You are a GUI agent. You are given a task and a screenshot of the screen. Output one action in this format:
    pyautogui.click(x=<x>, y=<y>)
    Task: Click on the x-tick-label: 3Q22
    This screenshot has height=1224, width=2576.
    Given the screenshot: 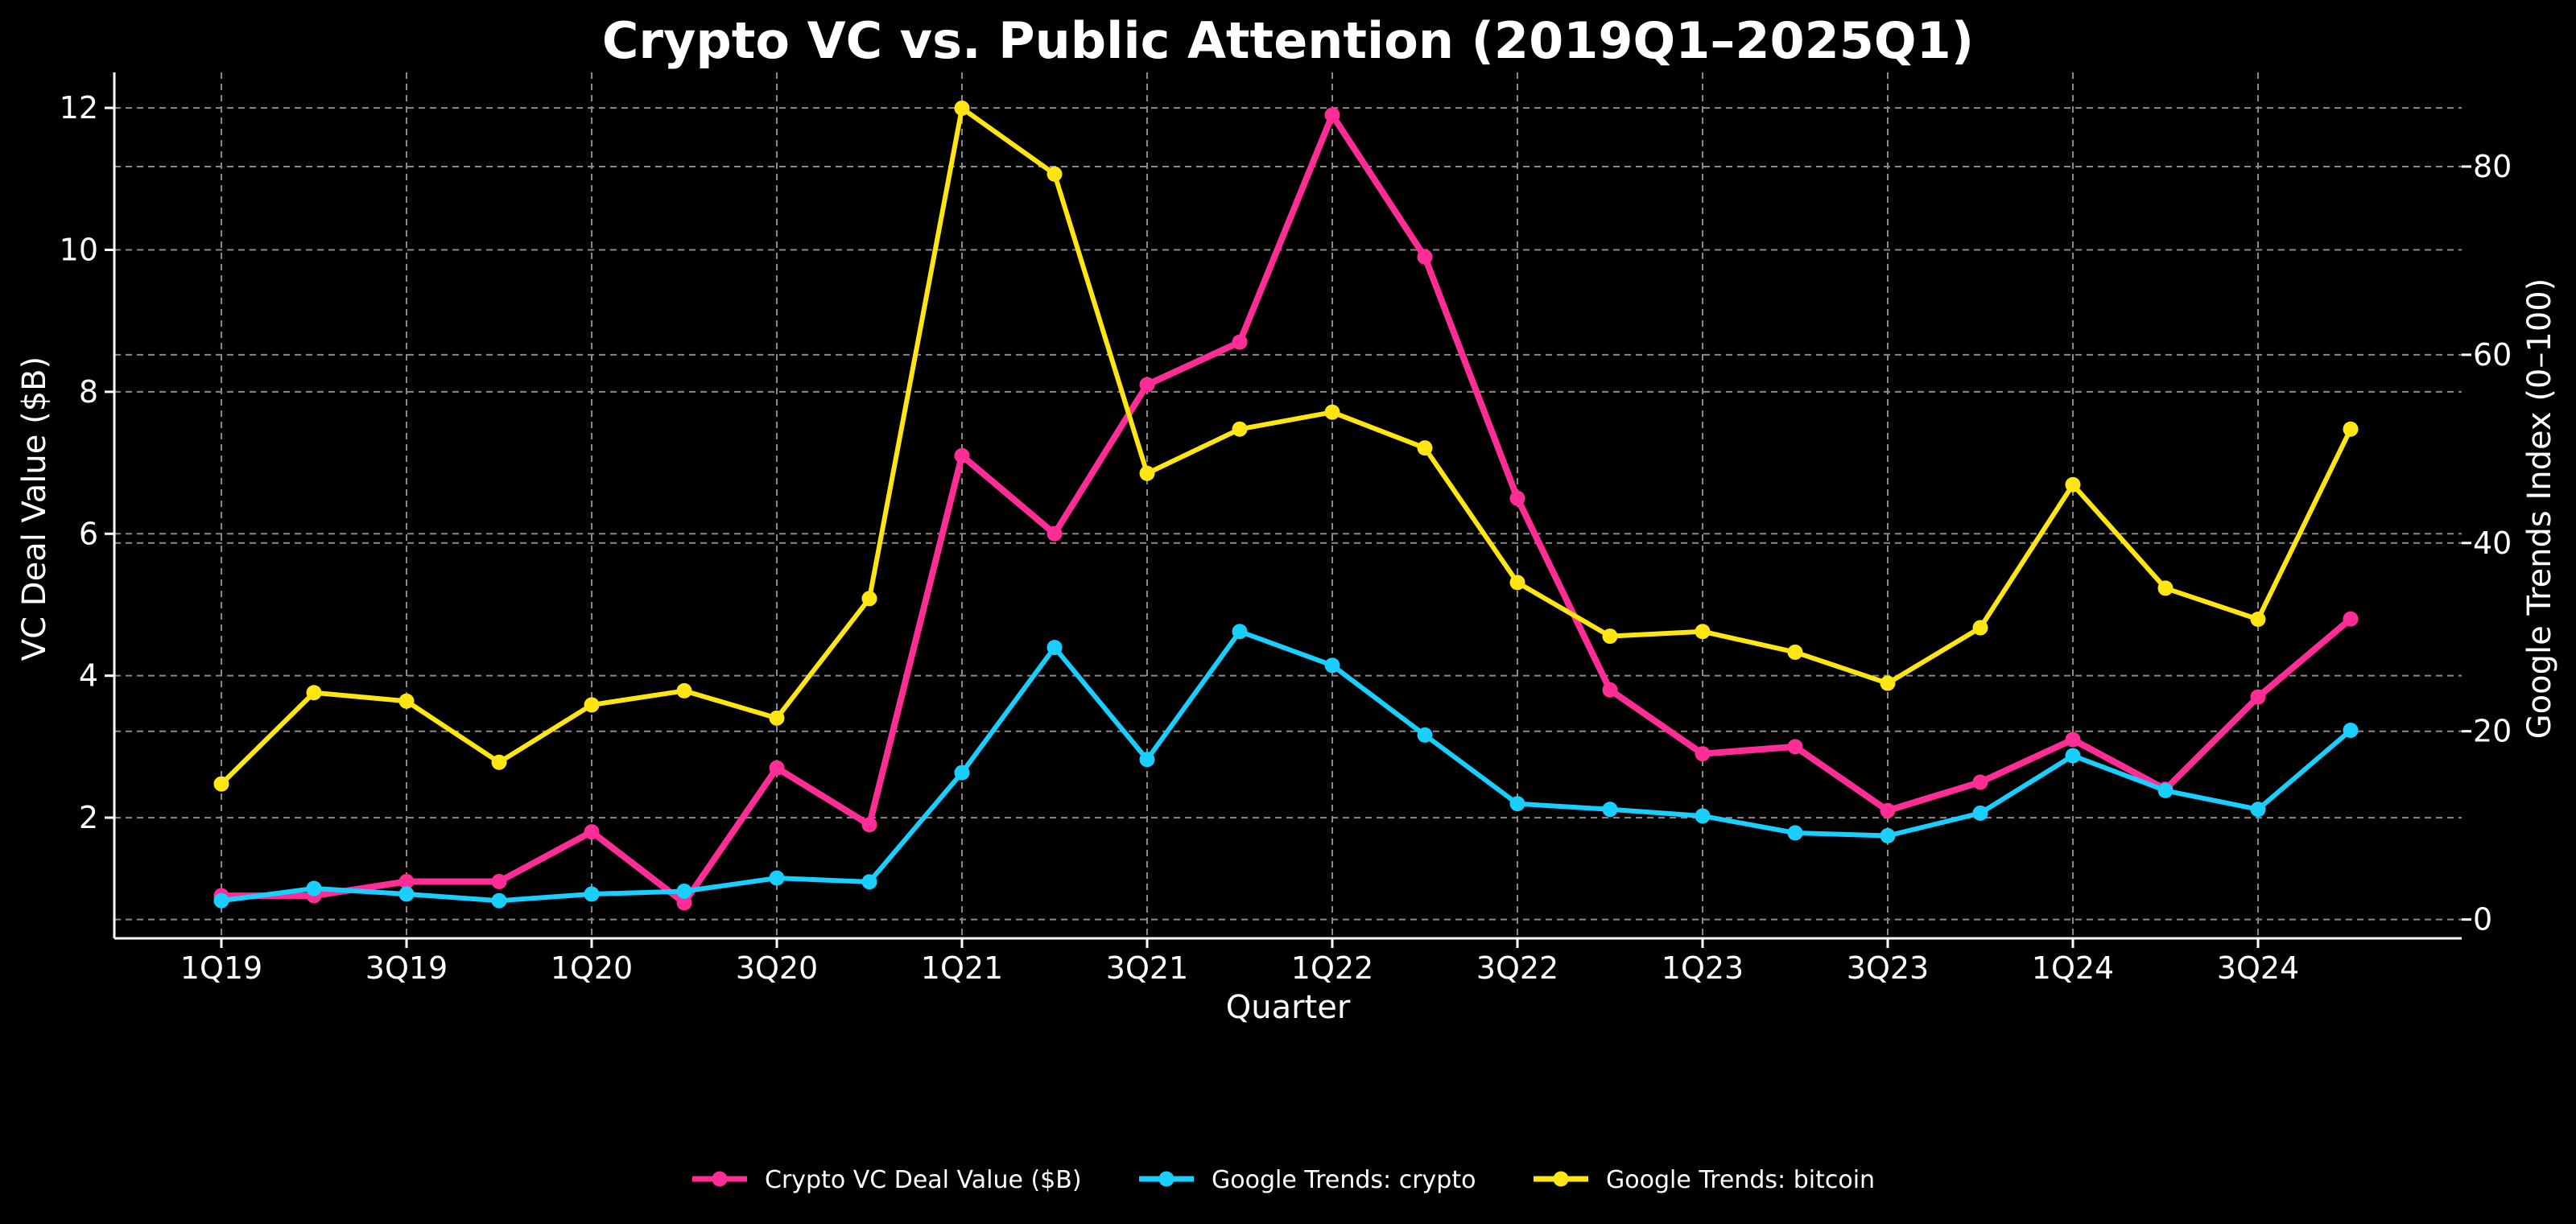 What is the action you would take?
    pyautogui.click(x=1517, y=968)
    